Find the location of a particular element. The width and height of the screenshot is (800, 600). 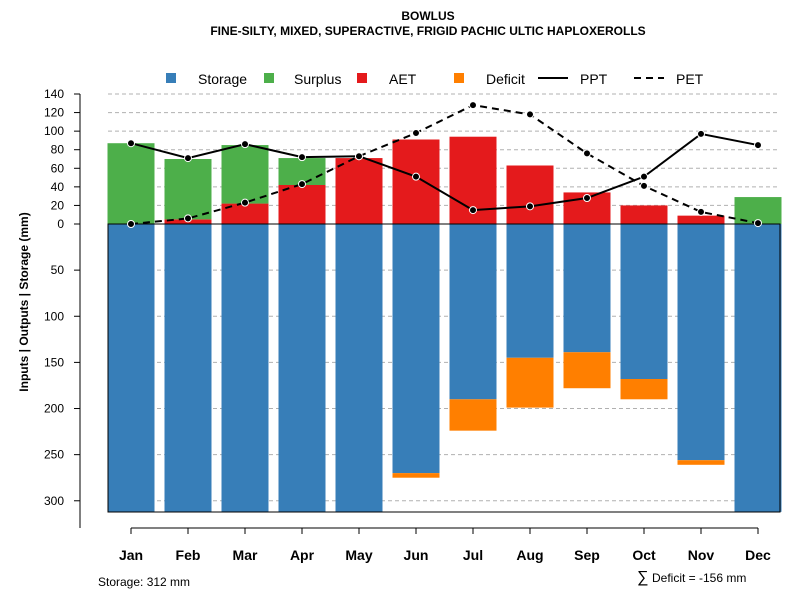

y-tick-label: 140 is located at coordinates (54, 94).